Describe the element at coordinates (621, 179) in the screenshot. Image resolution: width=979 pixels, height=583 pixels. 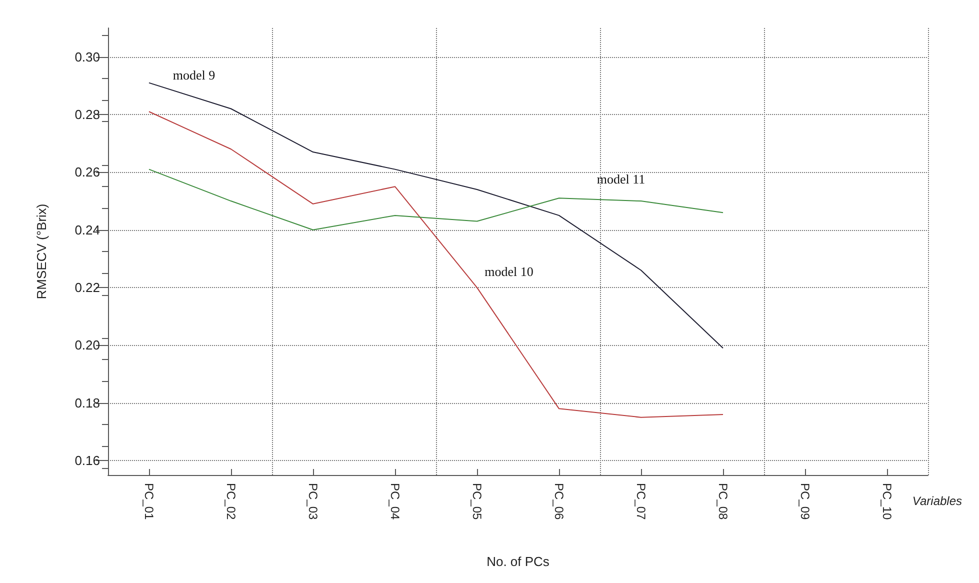
I see `series-label: model 11` at that location.